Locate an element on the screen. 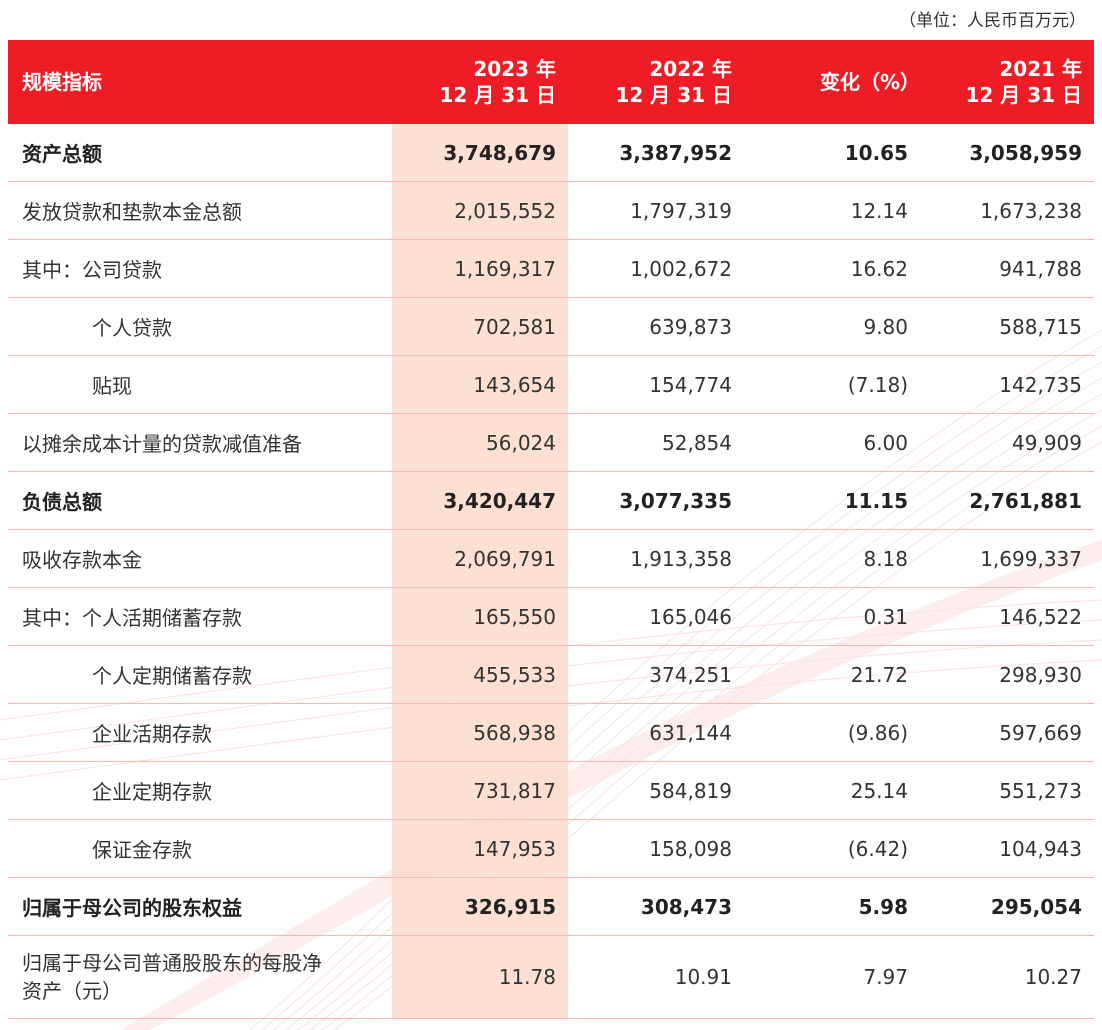 This screenshot has width=1102, height=1030. value-2021: 597,669 is located at coordinates (1007, 732).